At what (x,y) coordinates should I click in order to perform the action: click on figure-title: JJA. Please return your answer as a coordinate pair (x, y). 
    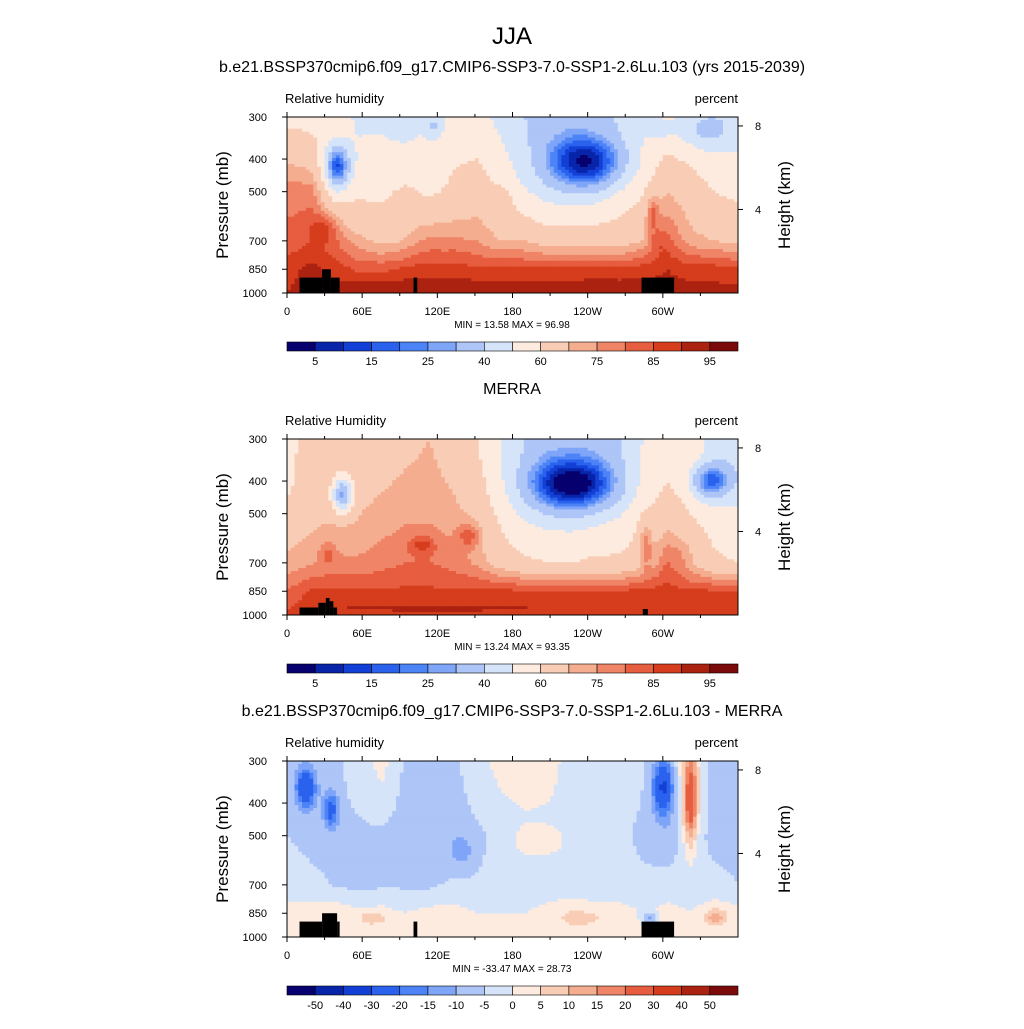
    Looking at the image, I should click on (512, 36).